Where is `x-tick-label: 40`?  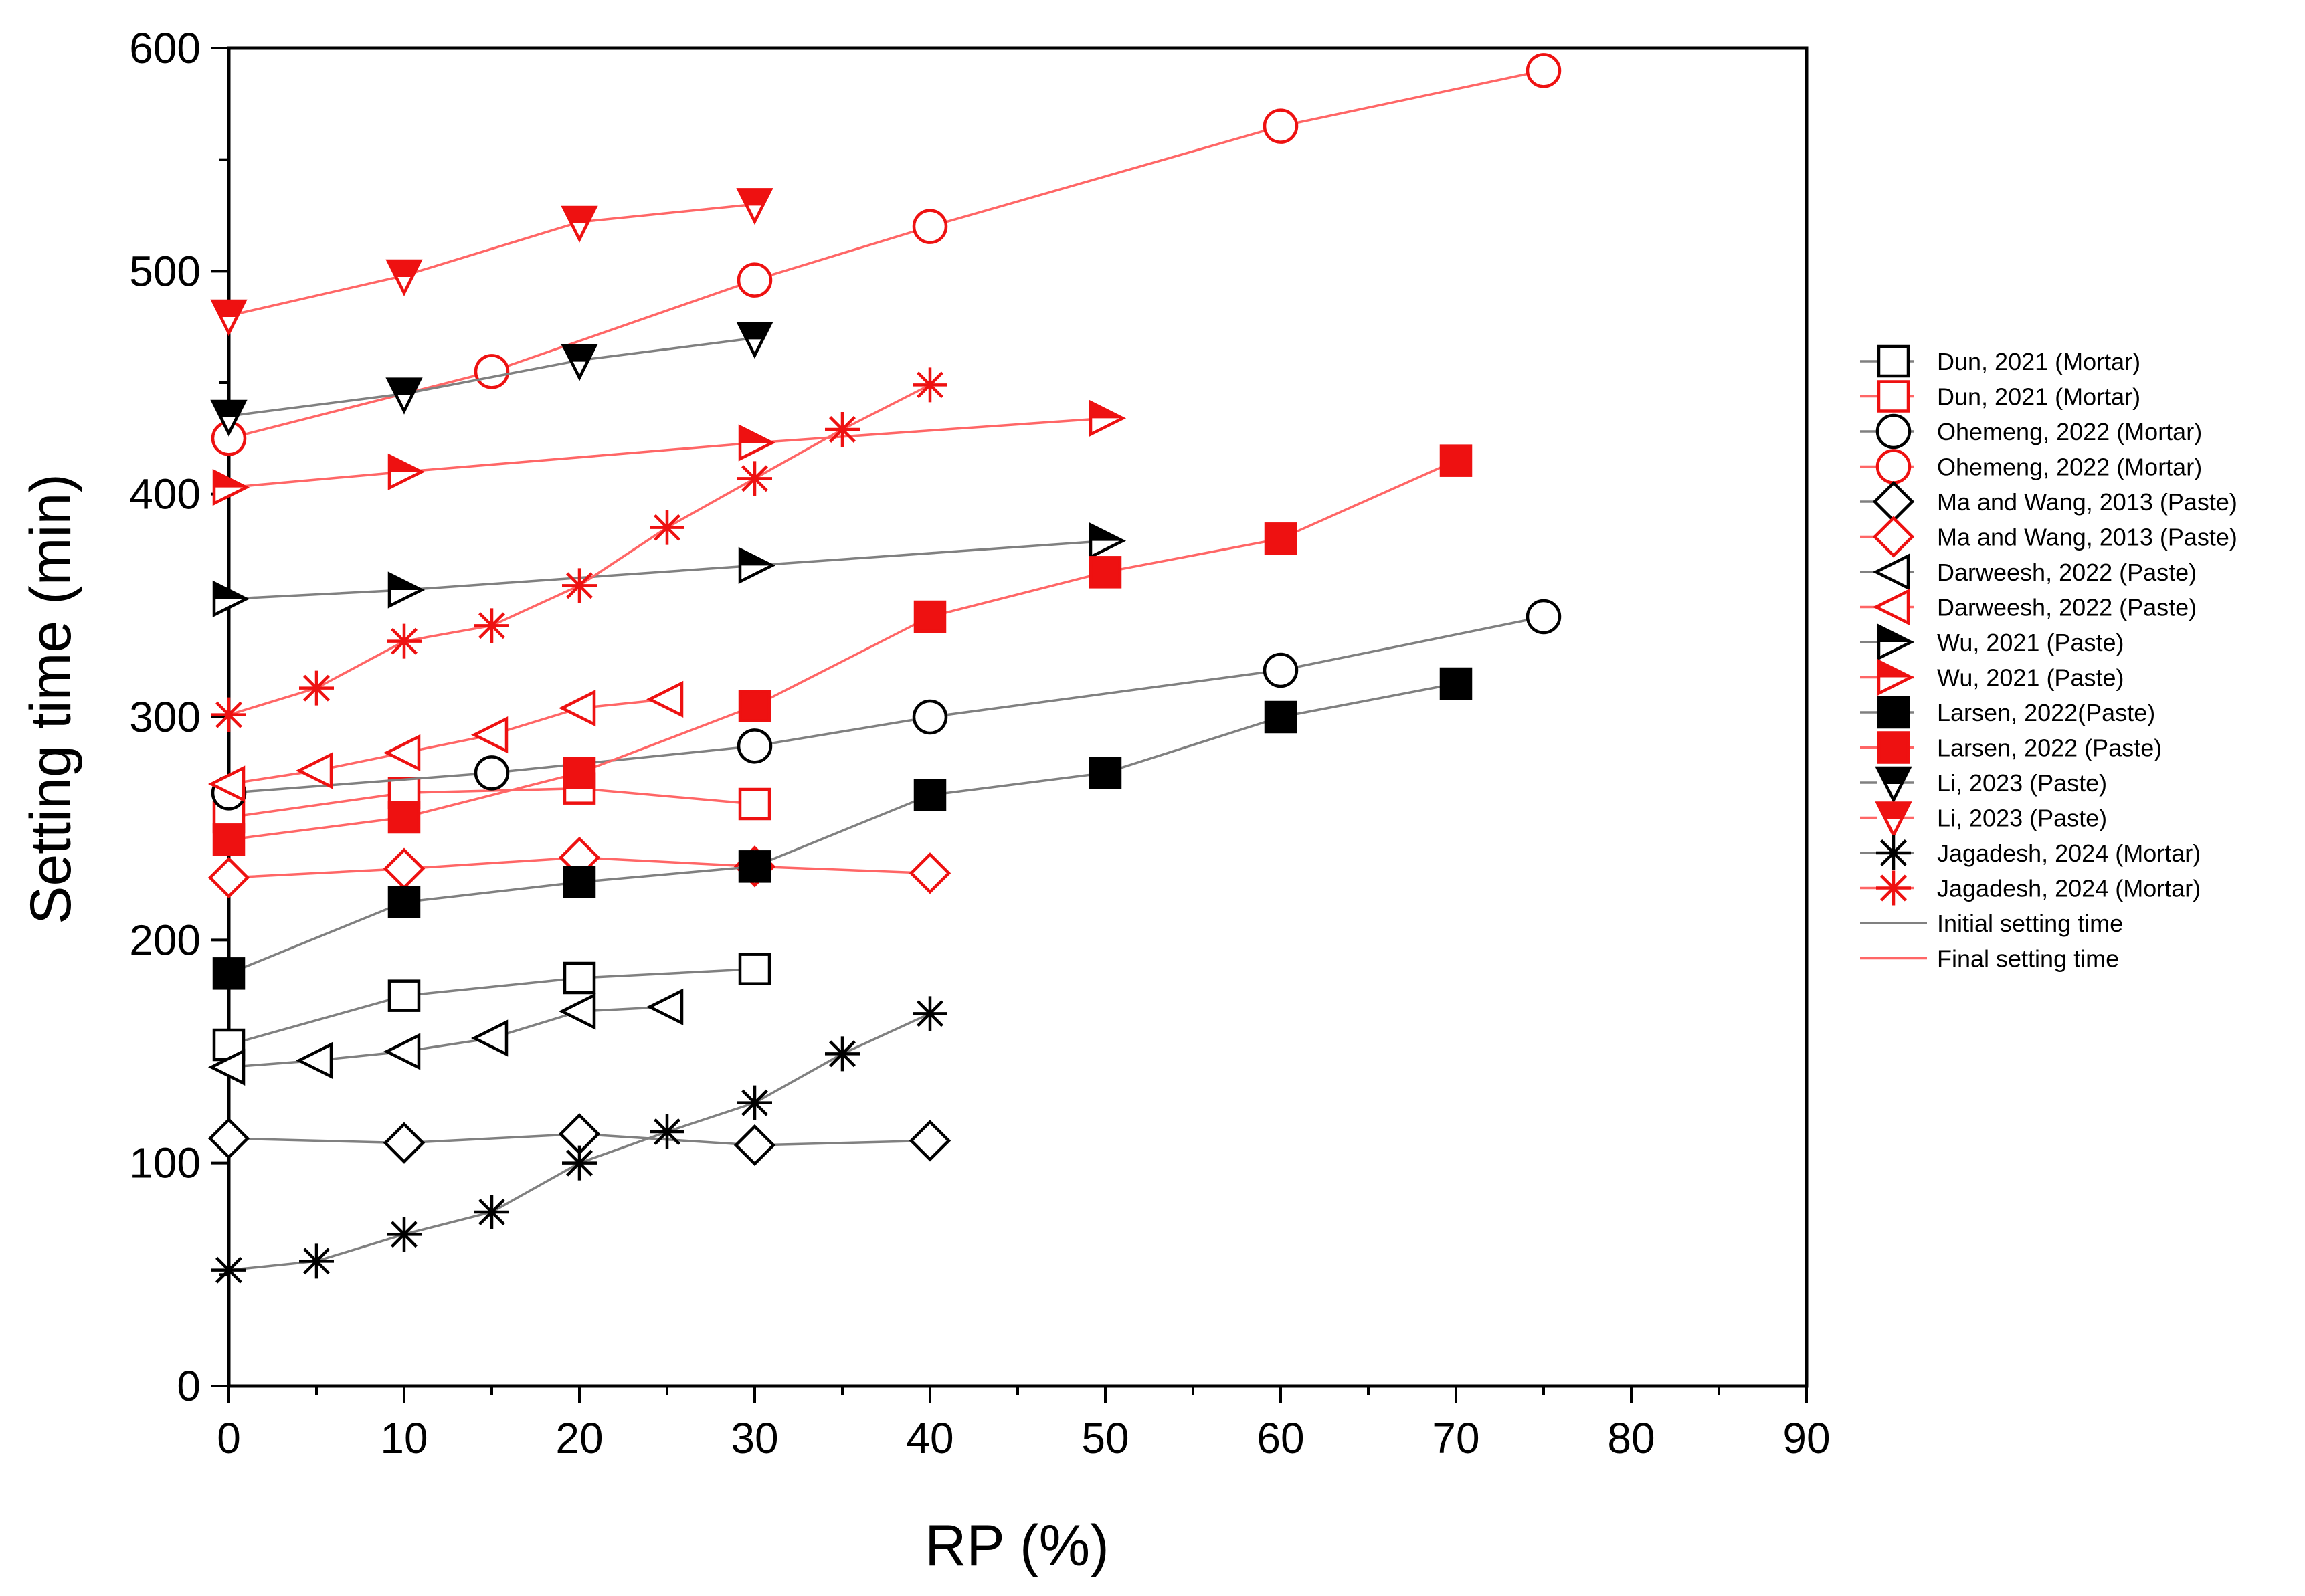 x-tick-label: 40 is located at coordinates (930, 1438).